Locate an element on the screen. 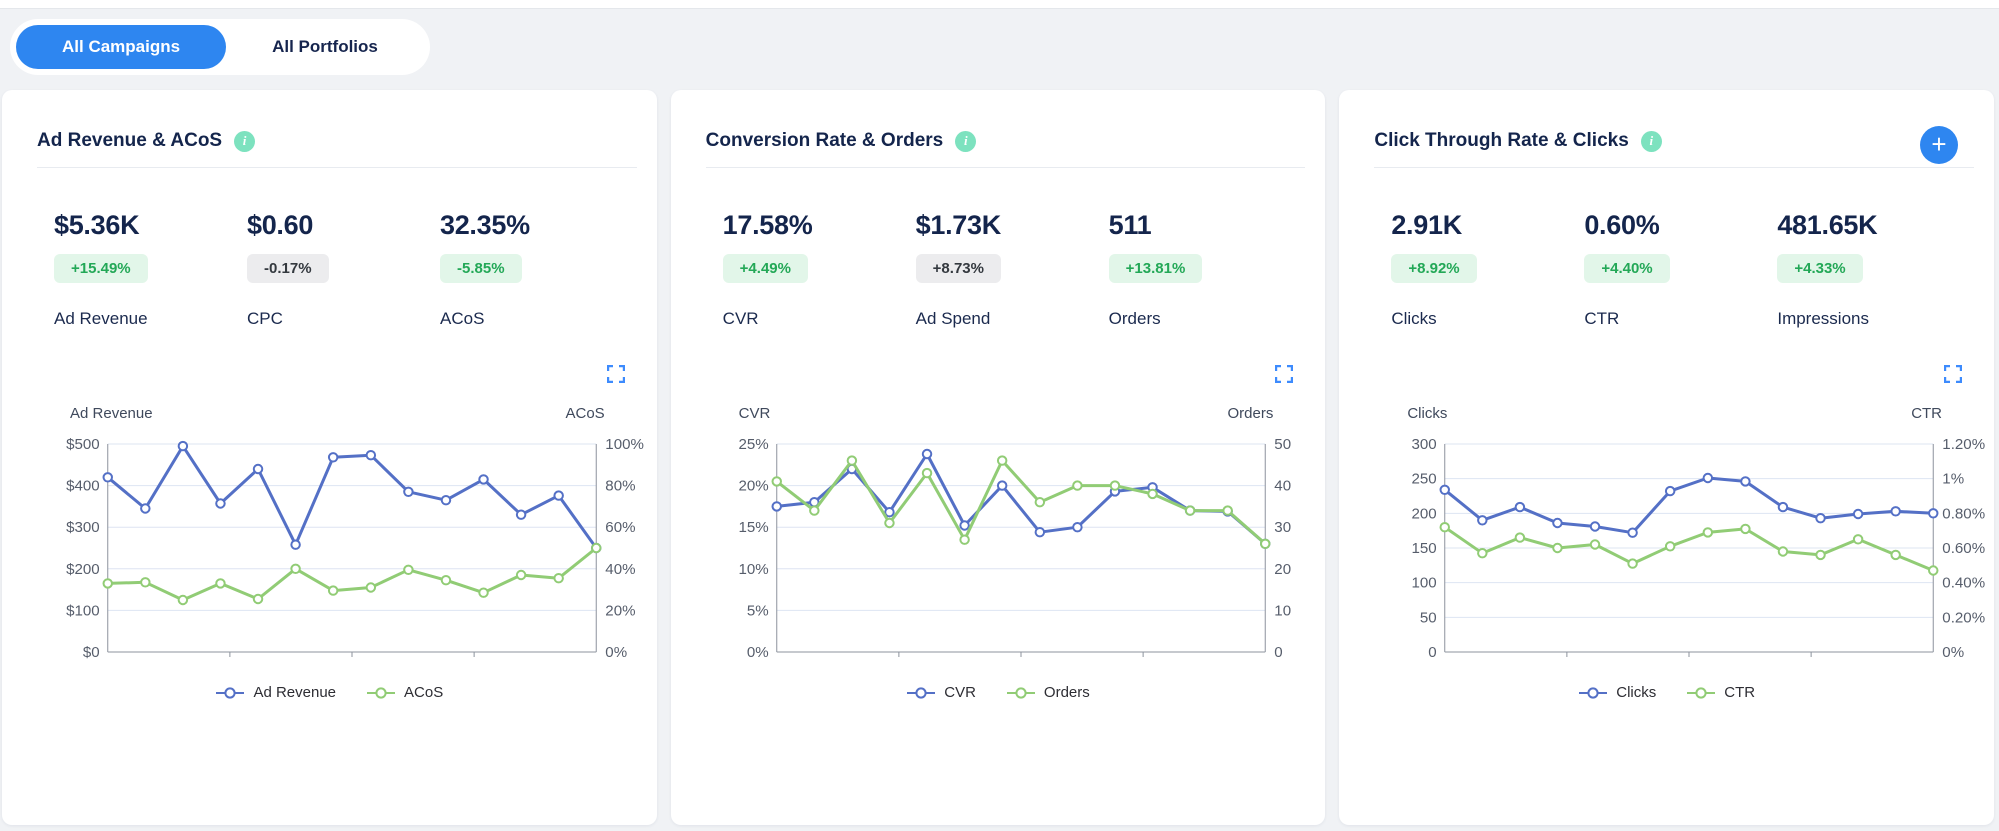  svg-text: 0% is located at coordinates (758, 652).